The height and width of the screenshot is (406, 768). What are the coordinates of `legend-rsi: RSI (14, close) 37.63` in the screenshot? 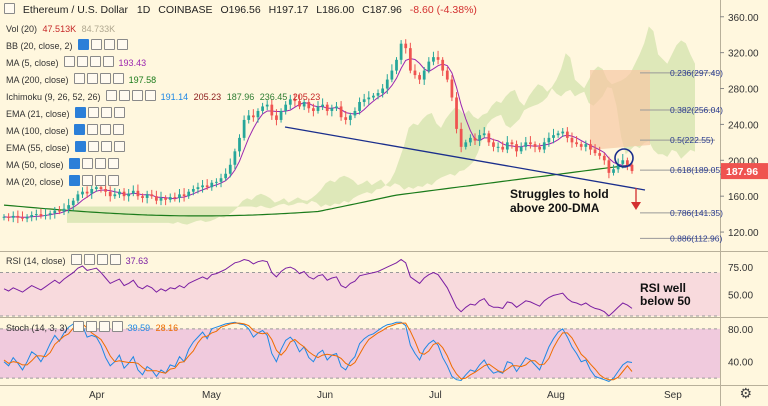 It's located at (78, 261).